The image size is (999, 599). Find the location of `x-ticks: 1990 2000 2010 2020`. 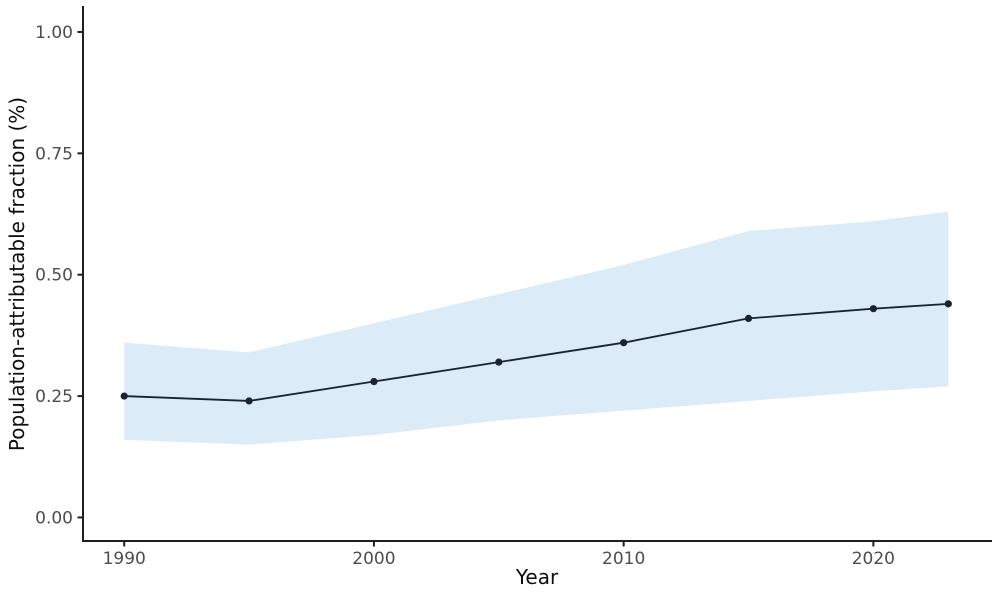

x-ticks: 1990 2000 2010 2020 is located at coordinates (499, 555).